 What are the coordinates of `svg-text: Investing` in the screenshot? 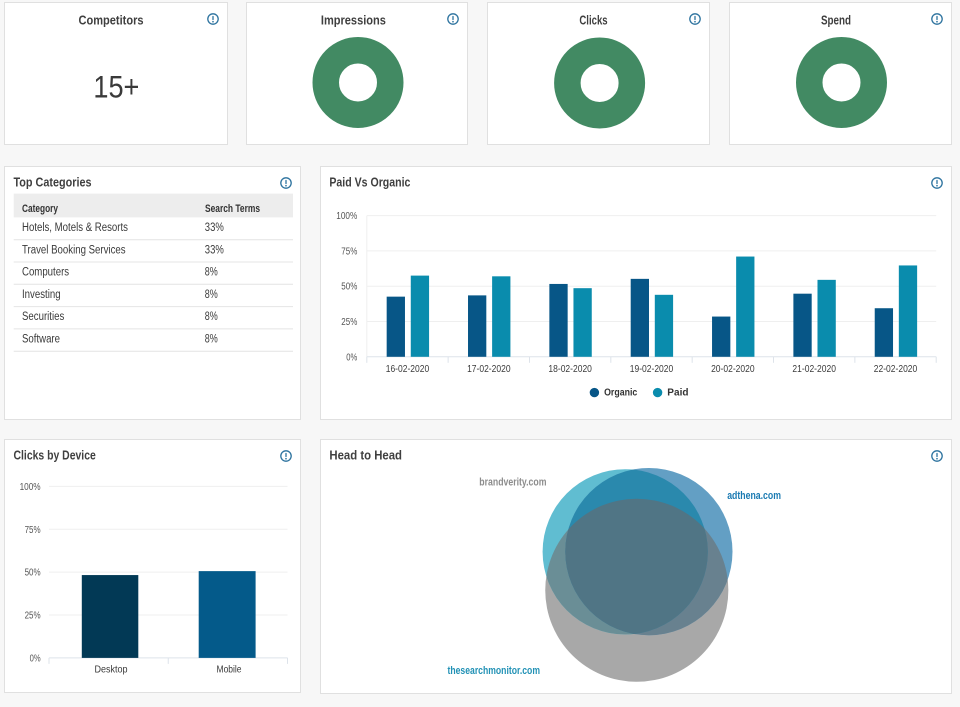 It's located at (41, 295).